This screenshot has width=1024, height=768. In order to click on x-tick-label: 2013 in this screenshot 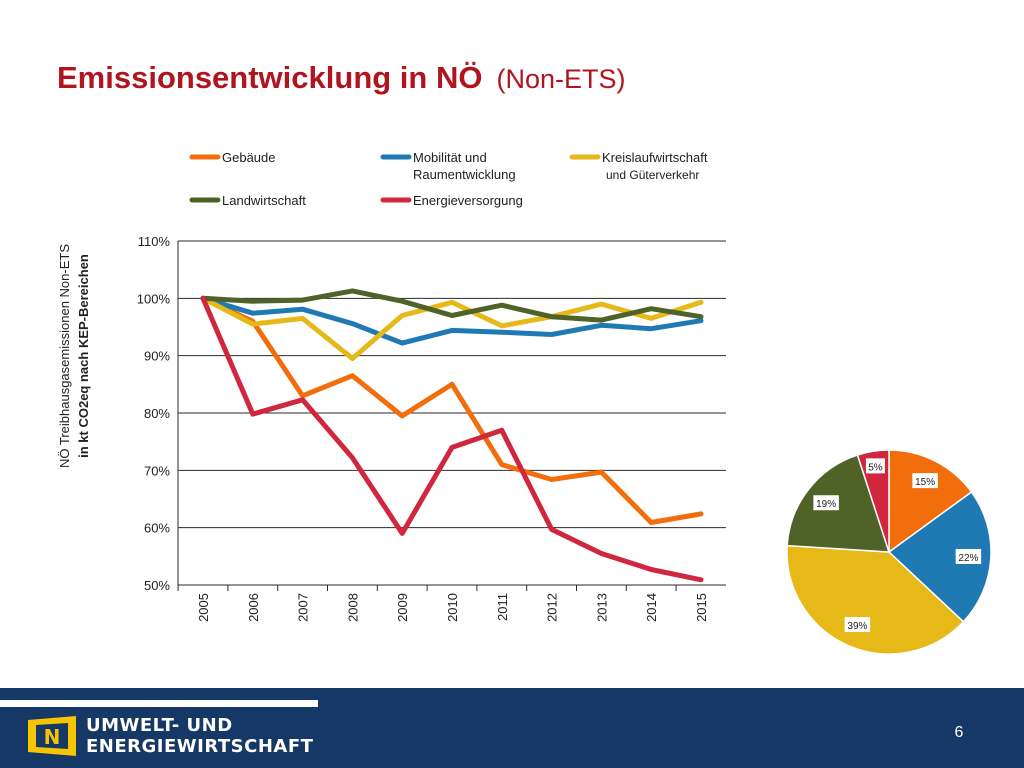, I will do `click(601, 607)`.